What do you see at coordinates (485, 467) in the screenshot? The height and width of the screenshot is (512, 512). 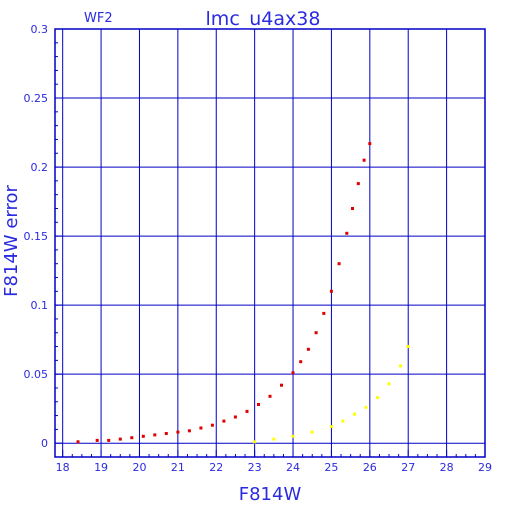 I see `x-tick-label: 29` at bounding box center [485, 467].